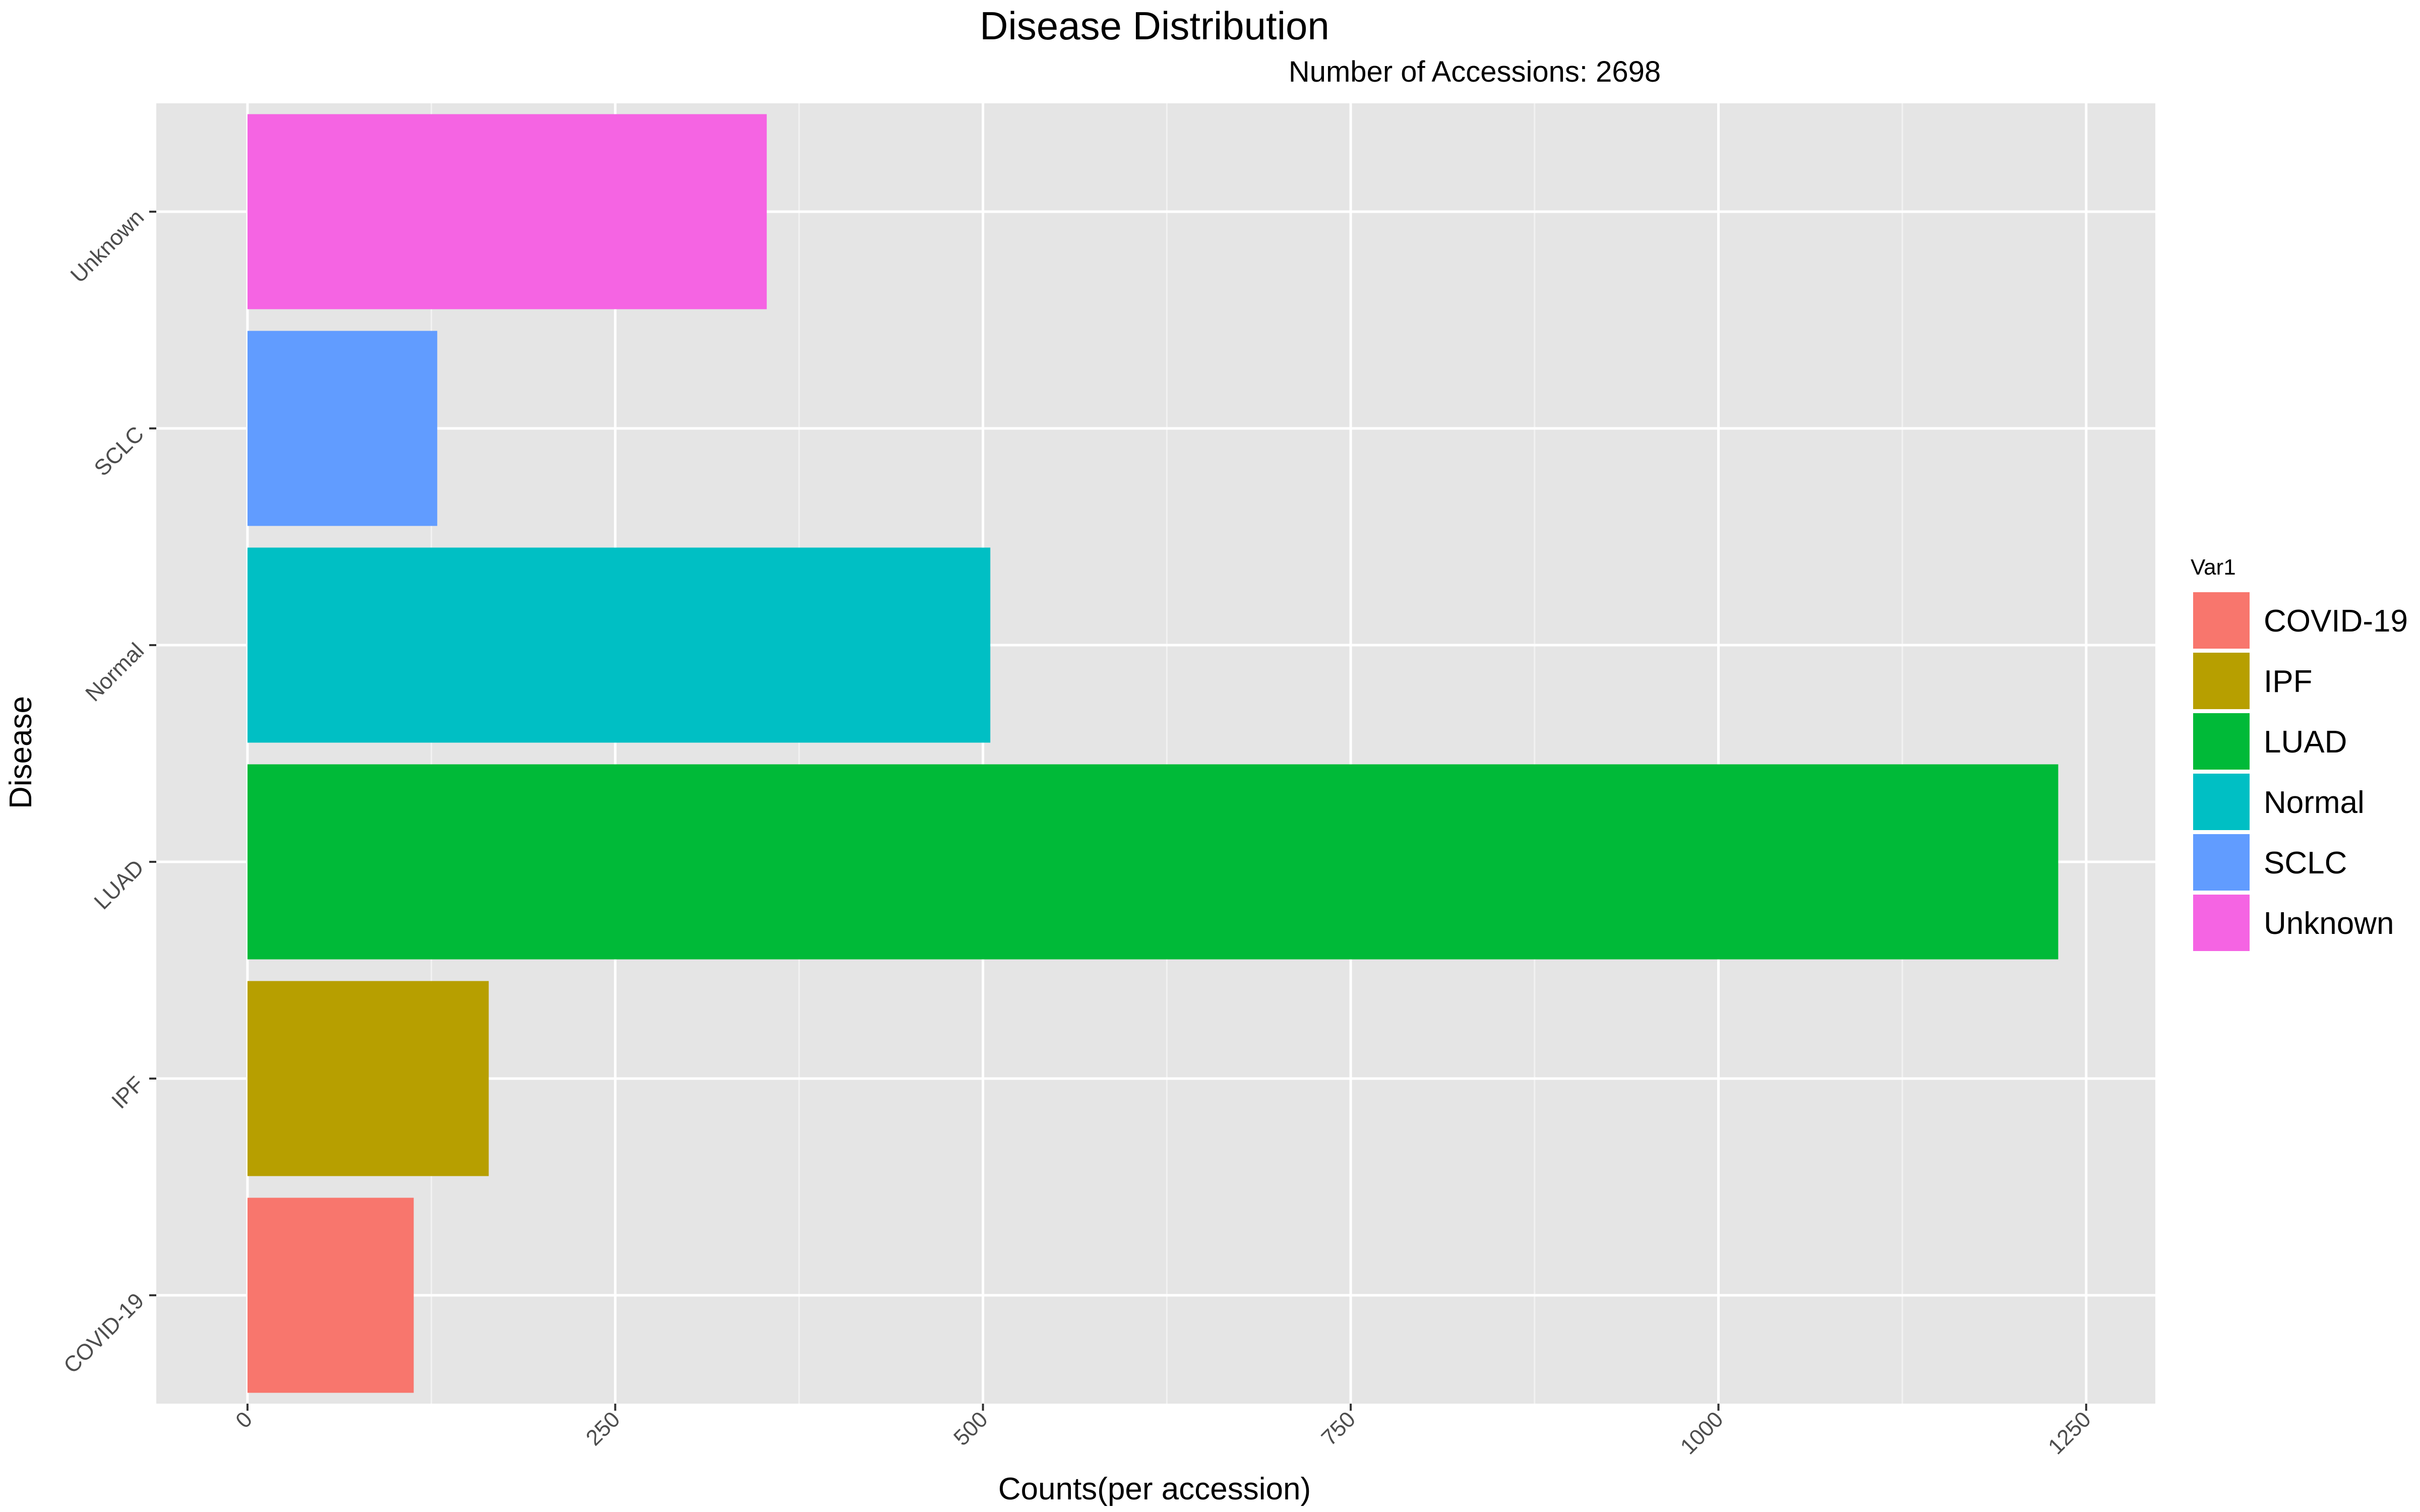 The image size is (2420, 1512). Describe the element at coordinates (342, 429) in the screenshot. I see `bar-sclc` at that location.